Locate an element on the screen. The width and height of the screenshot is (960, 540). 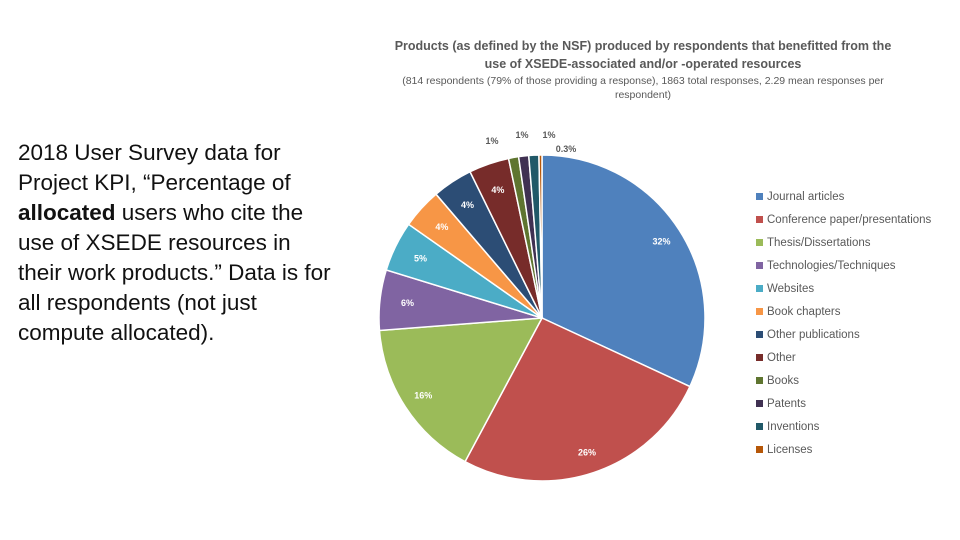
legend-item-6: Other publications is located at coordinates (843, 334).